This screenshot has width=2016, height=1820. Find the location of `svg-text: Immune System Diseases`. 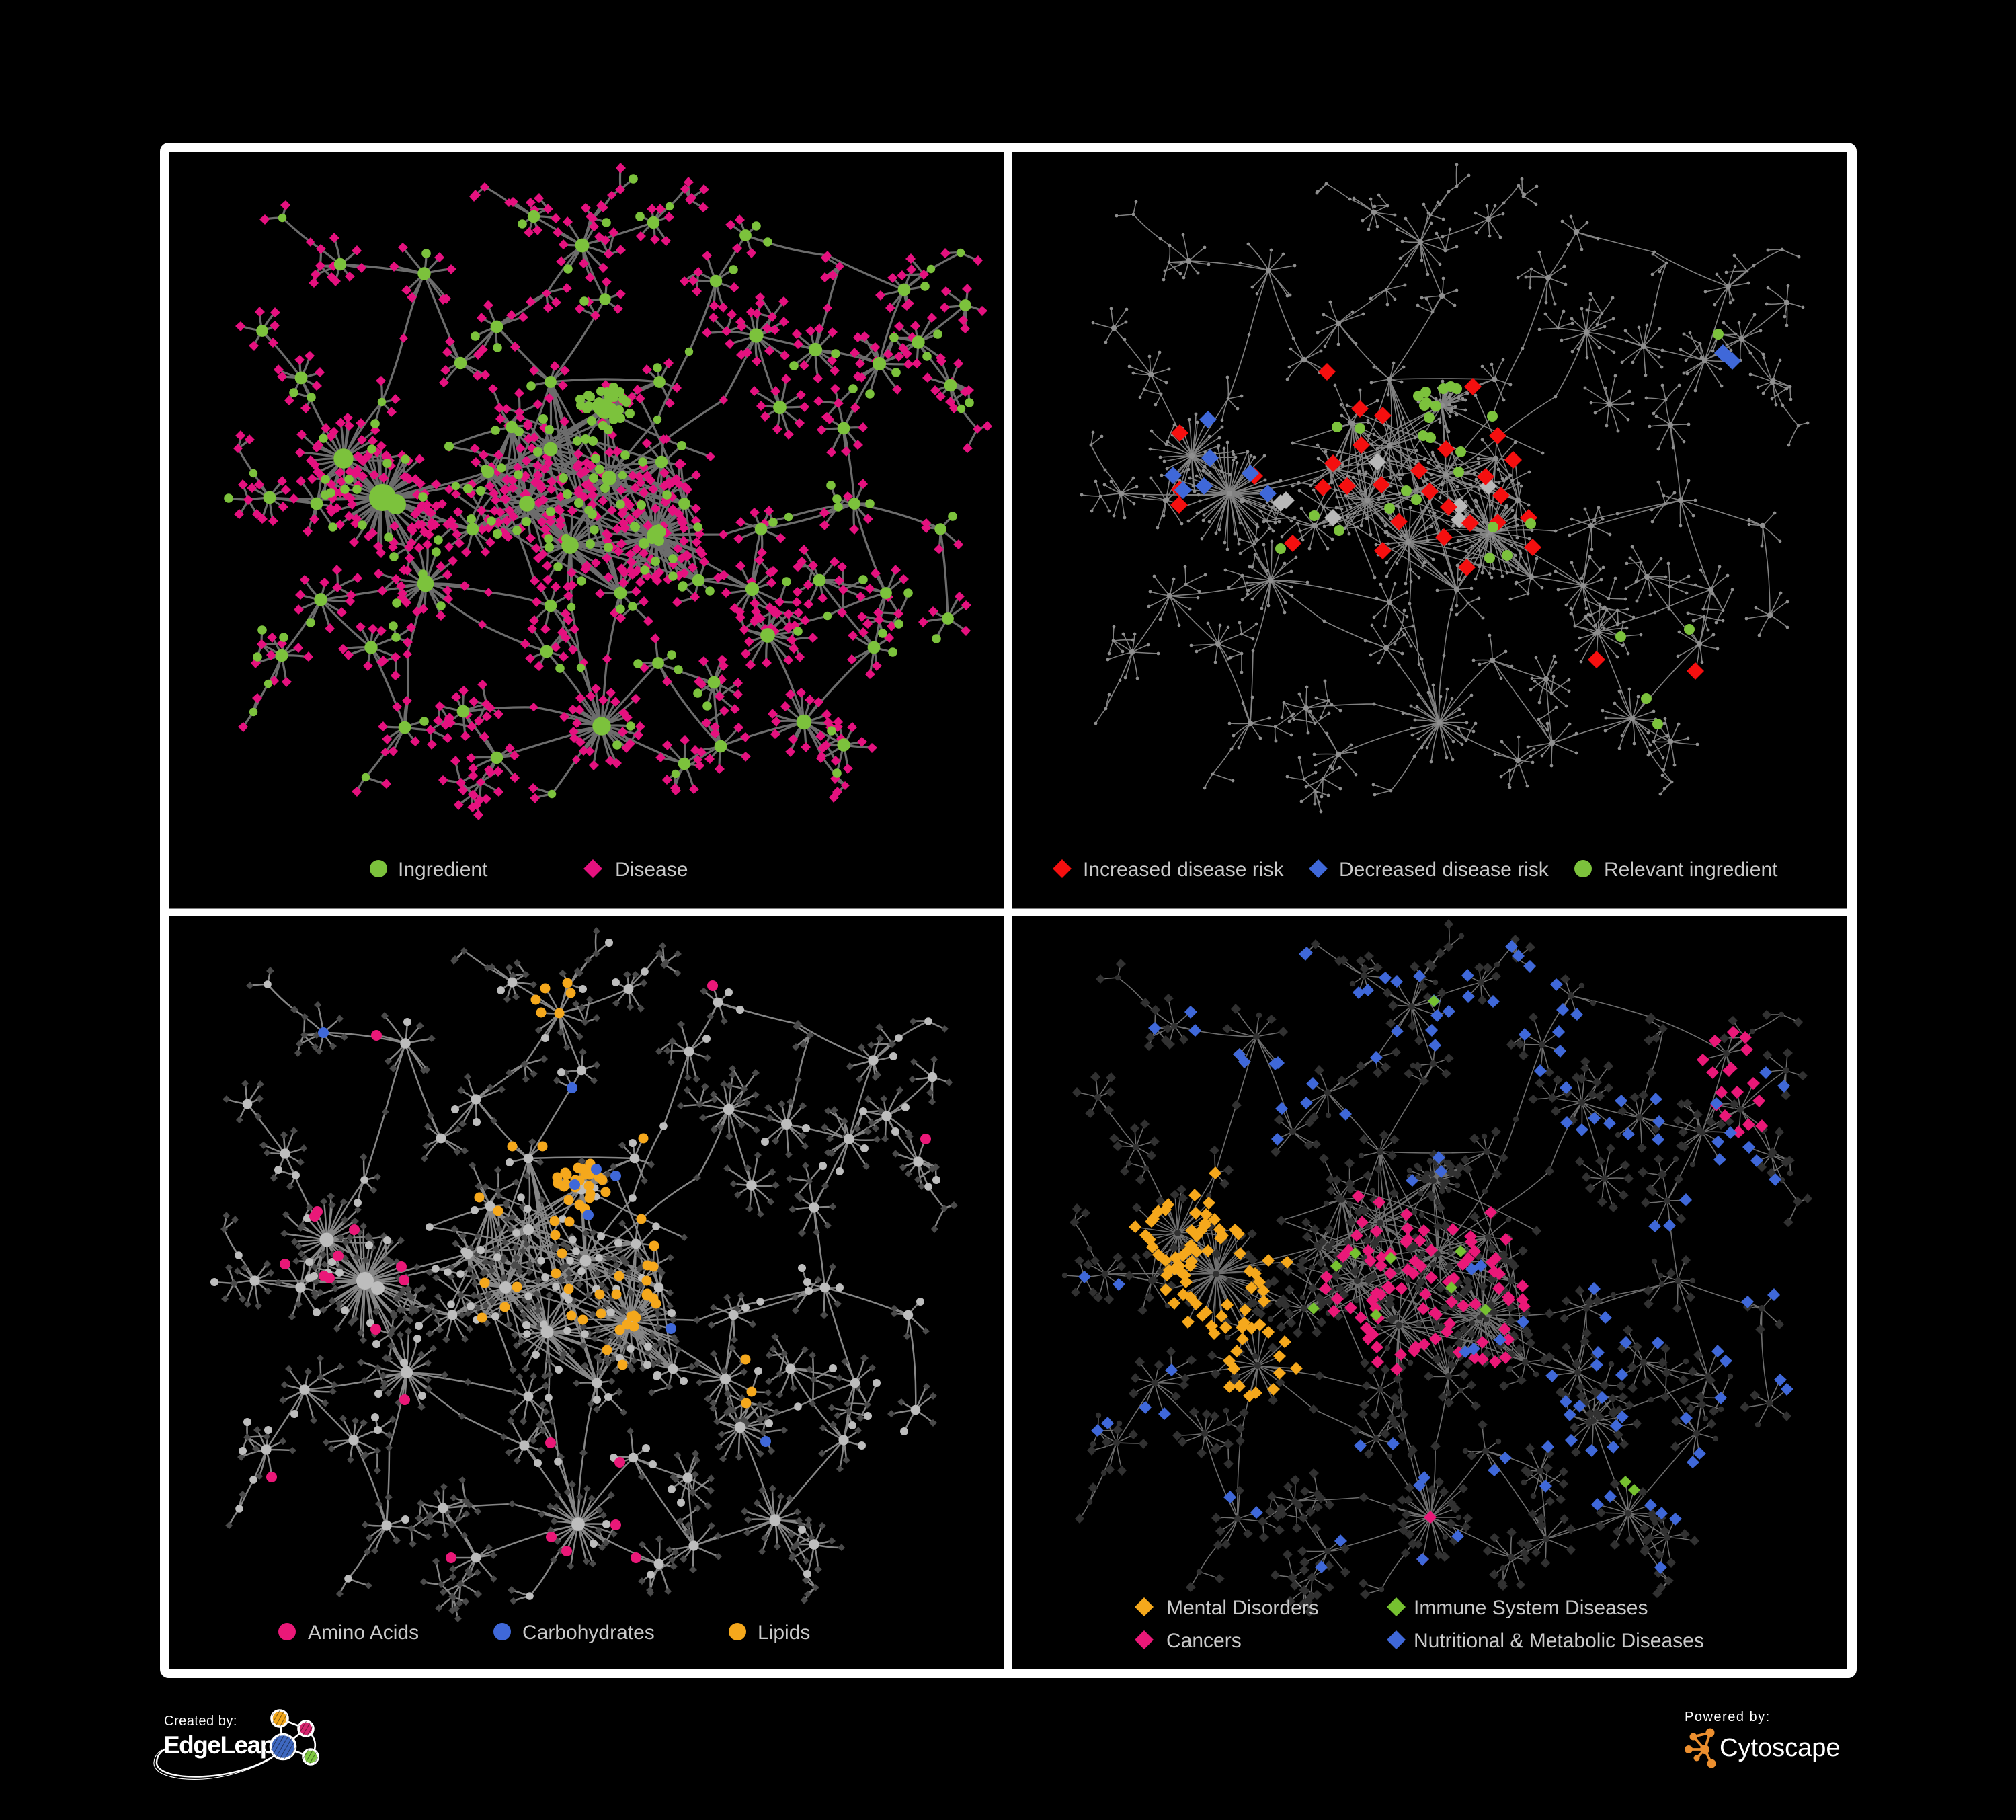

svg-text: Immune System Diseases is located at coordinates (1531, 1608).